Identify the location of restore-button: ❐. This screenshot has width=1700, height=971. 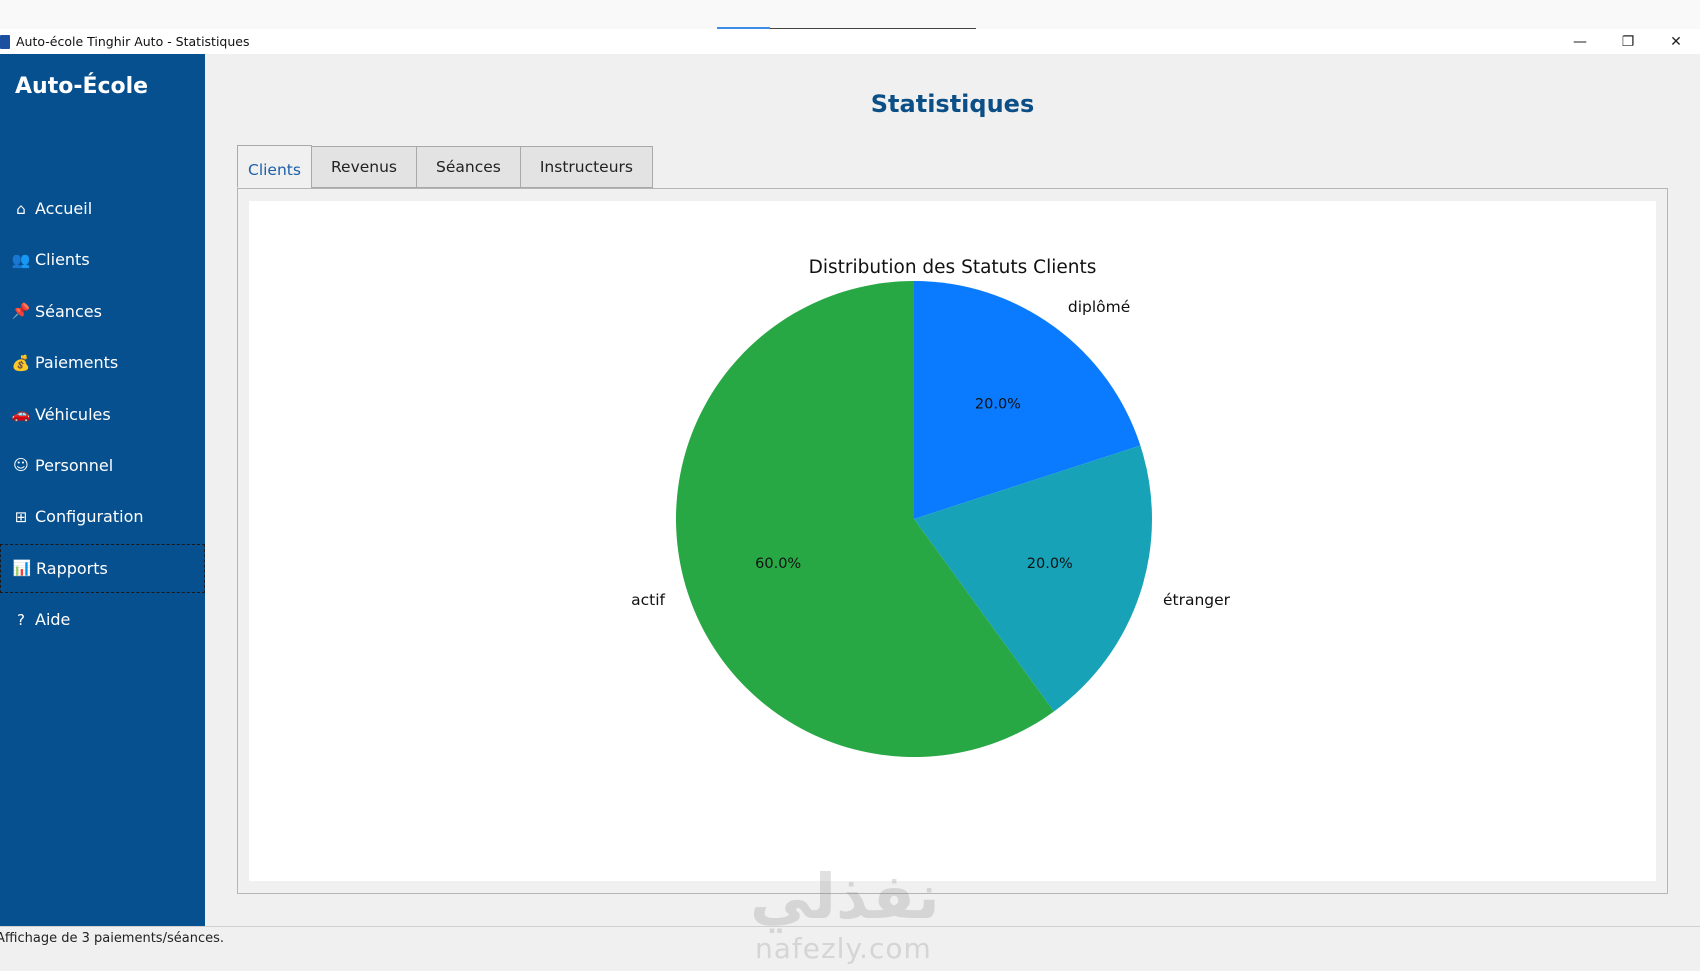
(1628, 41).